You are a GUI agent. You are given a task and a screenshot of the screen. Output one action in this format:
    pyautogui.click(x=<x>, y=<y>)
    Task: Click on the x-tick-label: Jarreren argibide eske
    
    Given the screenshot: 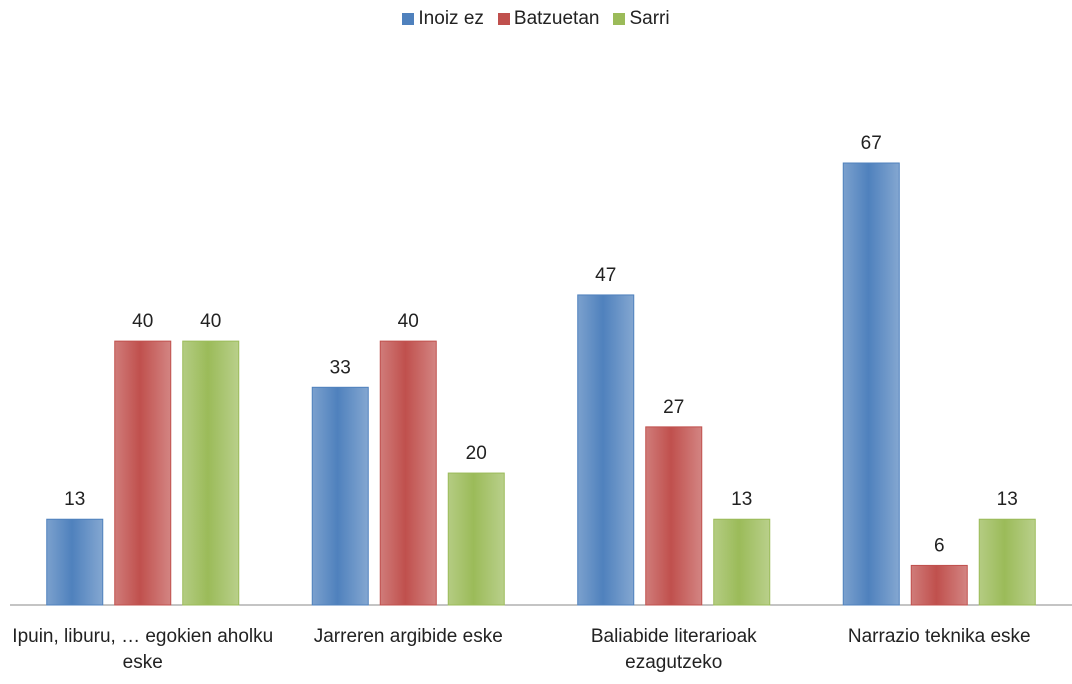 What is the action you would take?
    pyautogui.click(x=408, y=636)
    